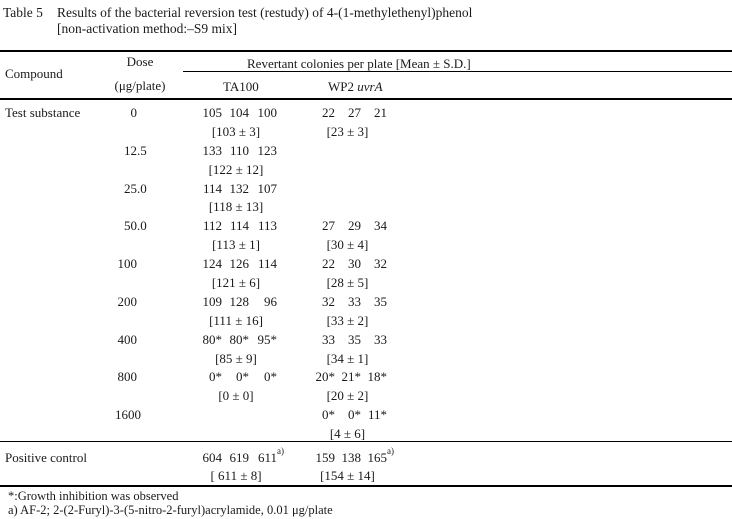 This screenshot has height=519, width=732. I want to click on table-row-mean: [122 ± 12], so click(366, 171).